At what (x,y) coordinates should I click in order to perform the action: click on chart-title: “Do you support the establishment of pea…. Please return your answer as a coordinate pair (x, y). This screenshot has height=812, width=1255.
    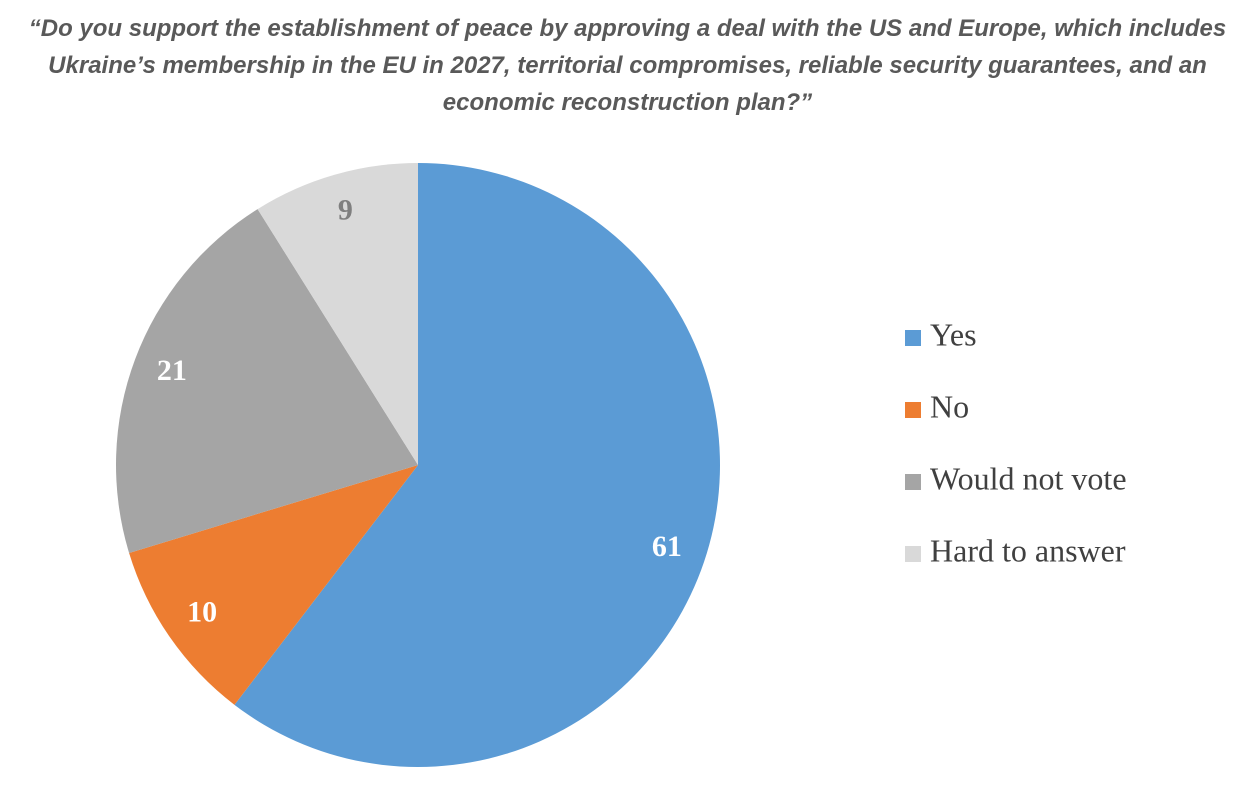
    Looking at the image, I should click on (627, 65).